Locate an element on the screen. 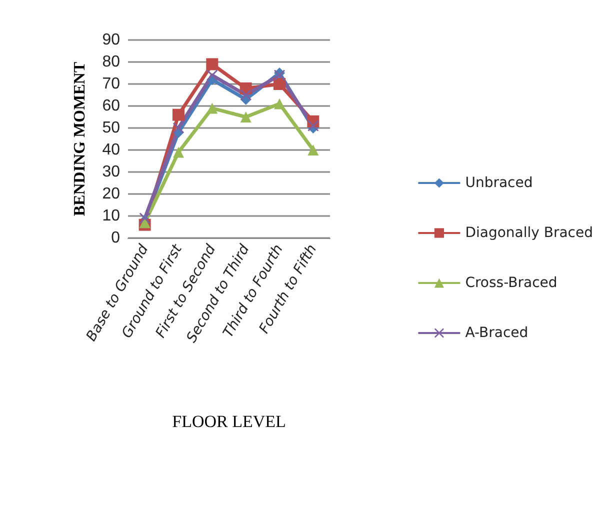 Image resolution: width=608 pixels, height=516 pixels. legend-label: A-Braced is located at coordinates (496, 333).